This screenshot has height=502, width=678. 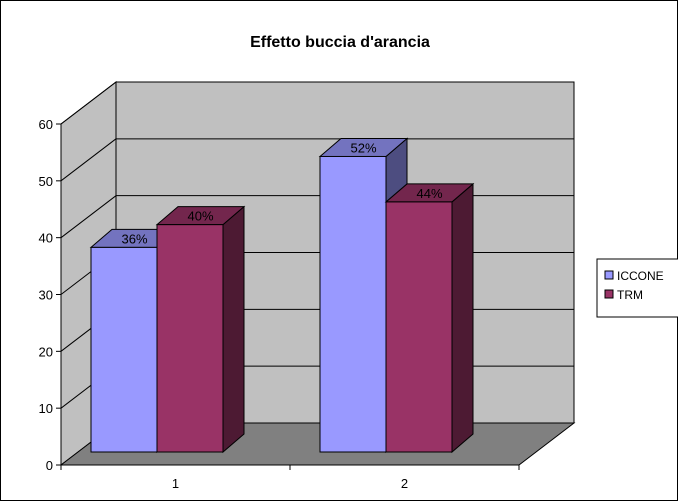 I want to click on legend-swatch-iccone, so click(x=609, y=275).